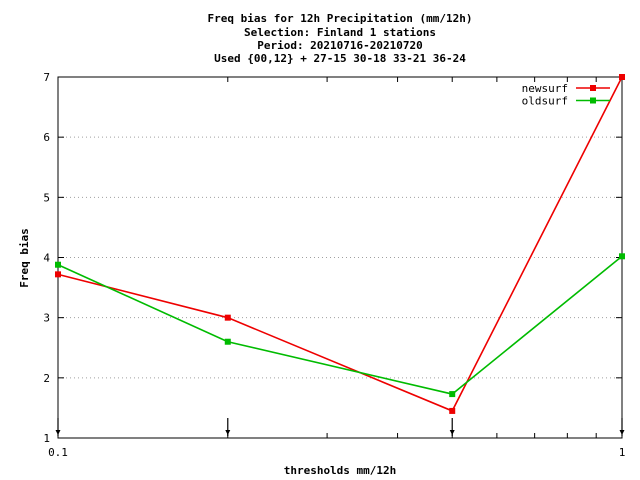  I want to click on y-tick-label: 2, so click(46, 378).